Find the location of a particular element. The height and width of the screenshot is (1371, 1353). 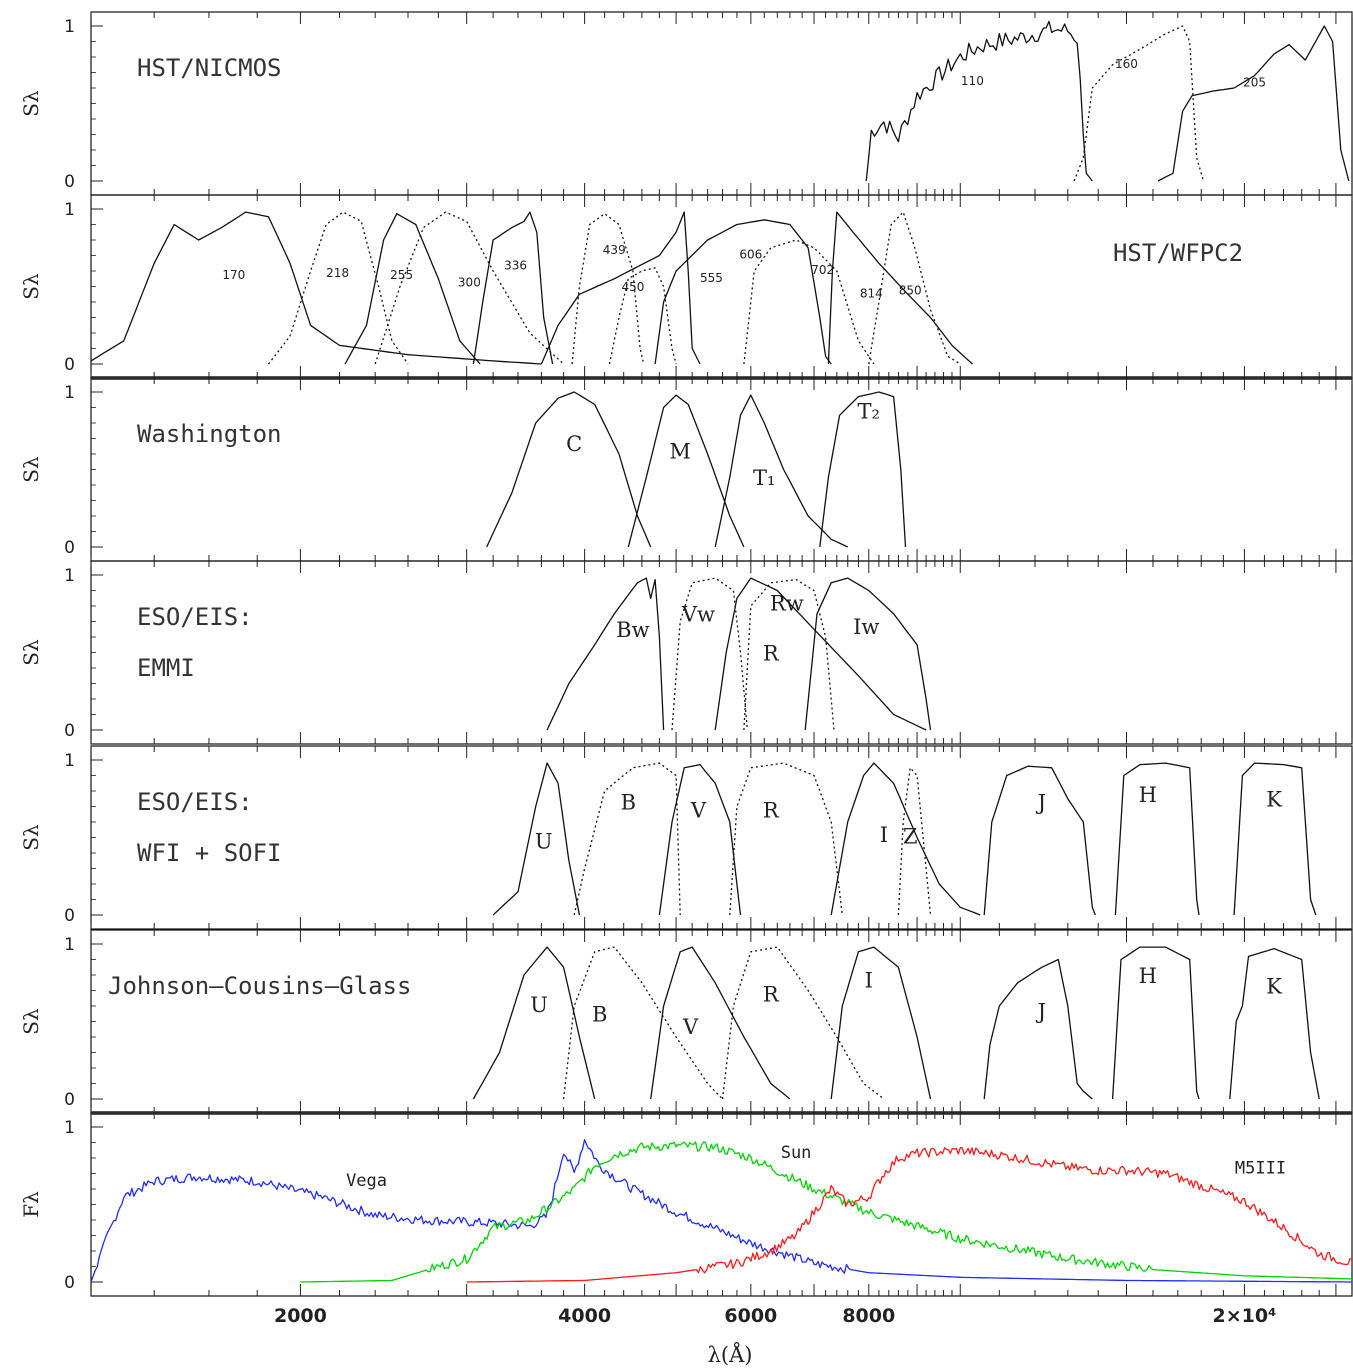

band-curve-m is located at coordinates (686, 471).